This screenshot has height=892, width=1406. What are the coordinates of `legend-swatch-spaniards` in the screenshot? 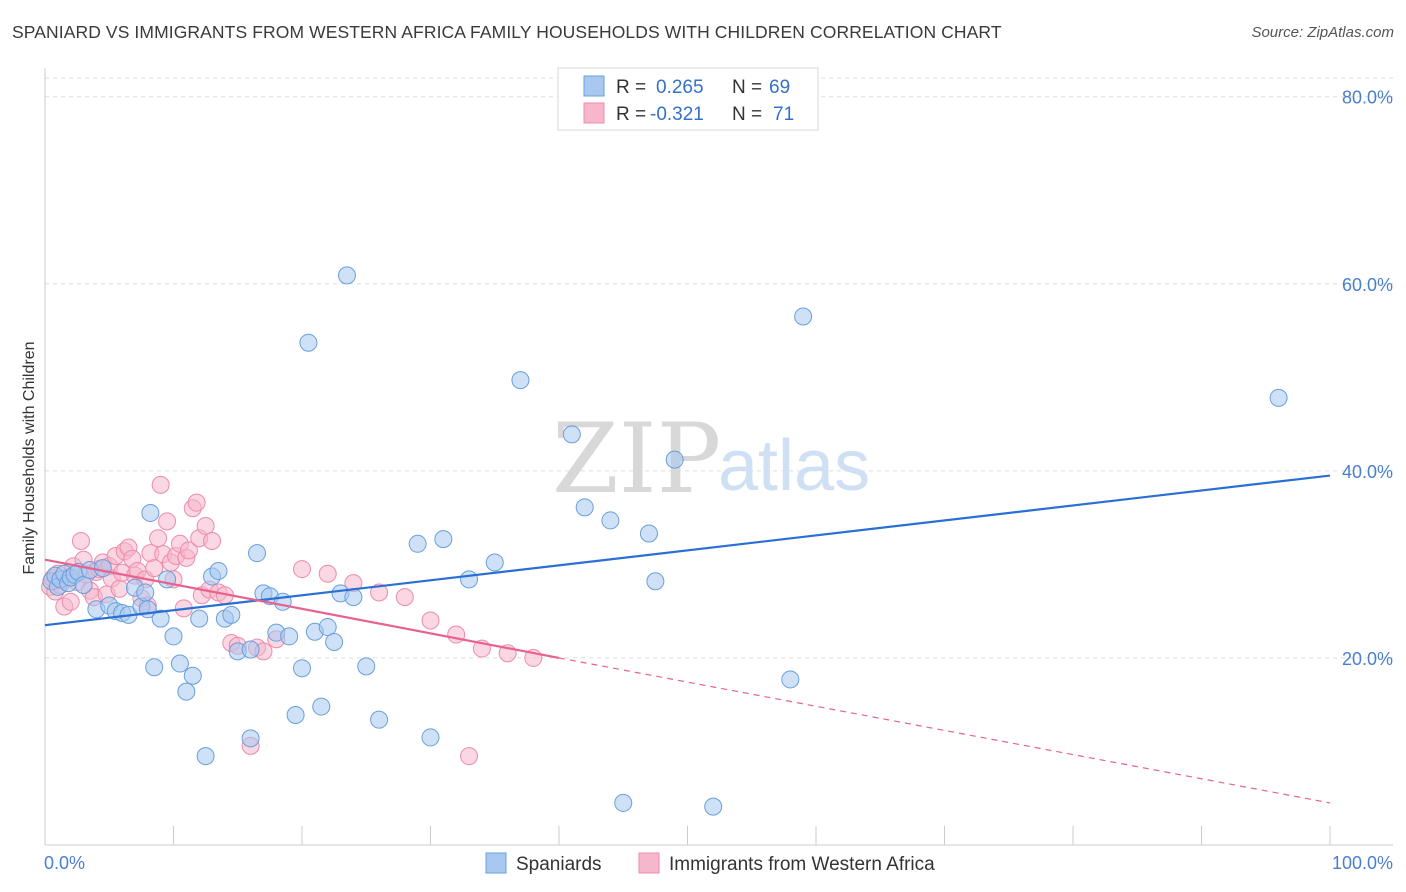 It's located at (594, 86).